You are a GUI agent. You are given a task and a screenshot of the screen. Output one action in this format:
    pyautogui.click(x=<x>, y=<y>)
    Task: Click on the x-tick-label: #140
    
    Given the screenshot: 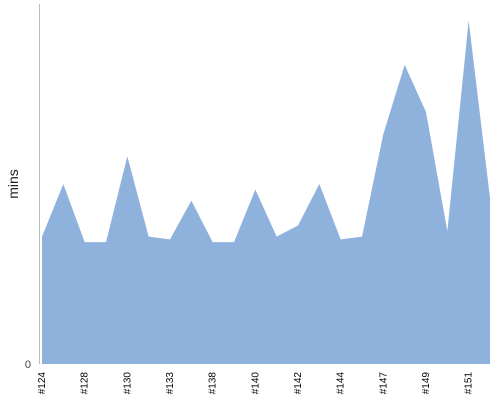 What is the action you would take?
    pyautogui.click(x=255, y=383)
    